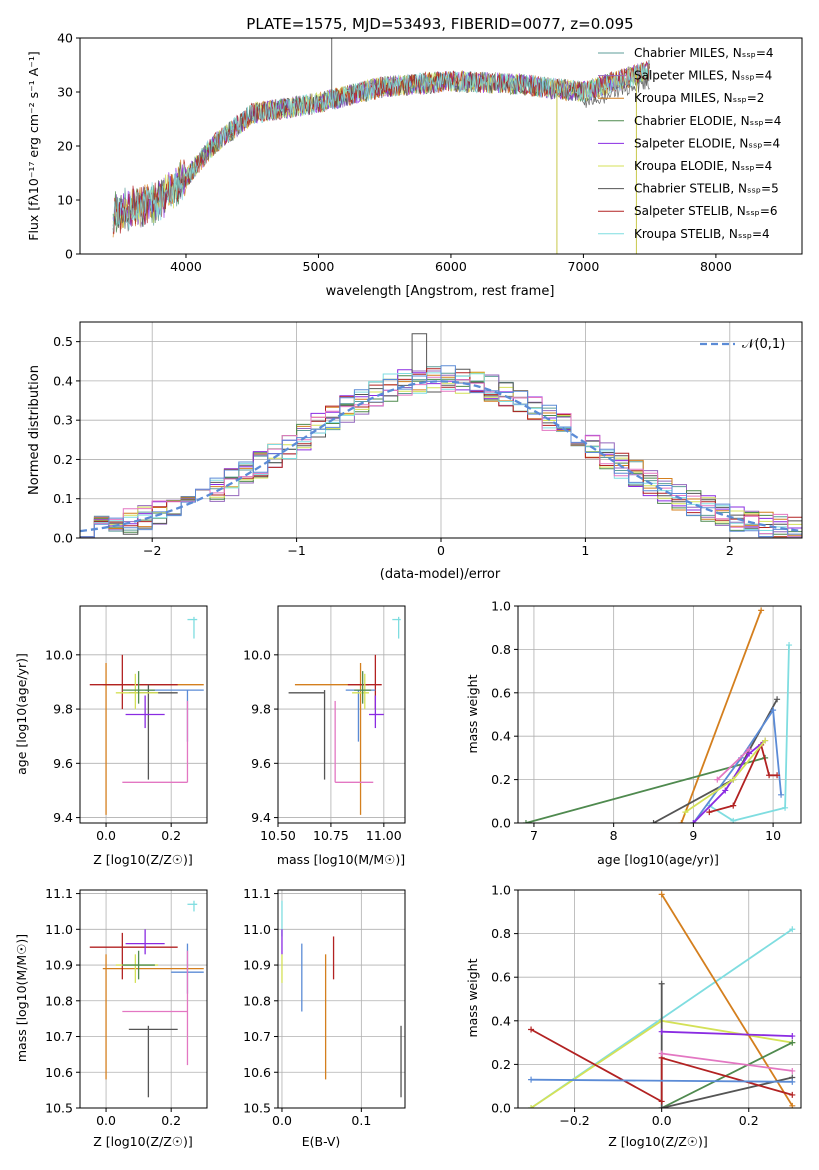 This screenshot has height=1170, width=819. I want to click on weight-vs-age-ytick-label: 0.8, so click(501, 649).